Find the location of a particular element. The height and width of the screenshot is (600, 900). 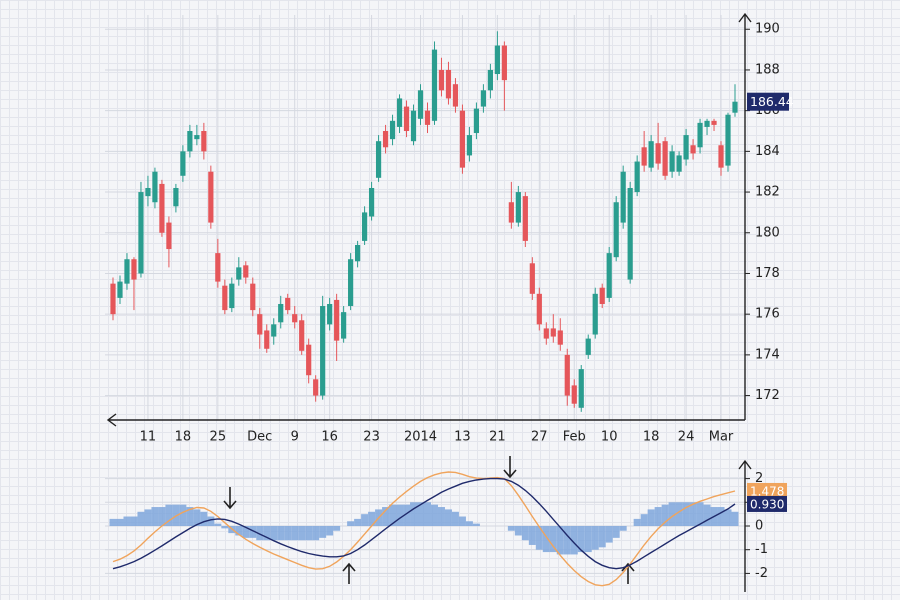

x-tick-label: 18 is located at coordinates (651, 437).